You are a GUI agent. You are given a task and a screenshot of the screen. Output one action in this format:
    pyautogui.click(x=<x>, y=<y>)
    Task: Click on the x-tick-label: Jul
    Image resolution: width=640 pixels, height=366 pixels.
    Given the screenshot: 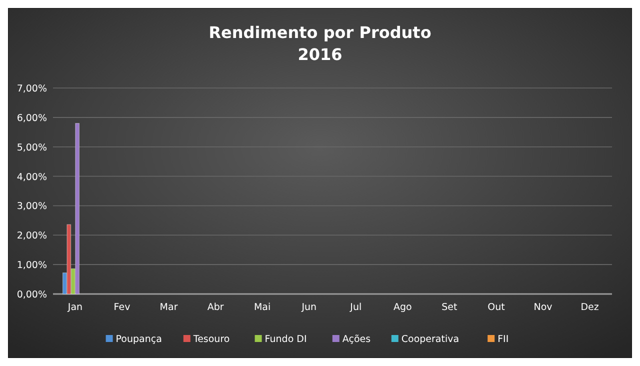 What is the action you would take?
    pyautogui.click(x=355, y=307)
    